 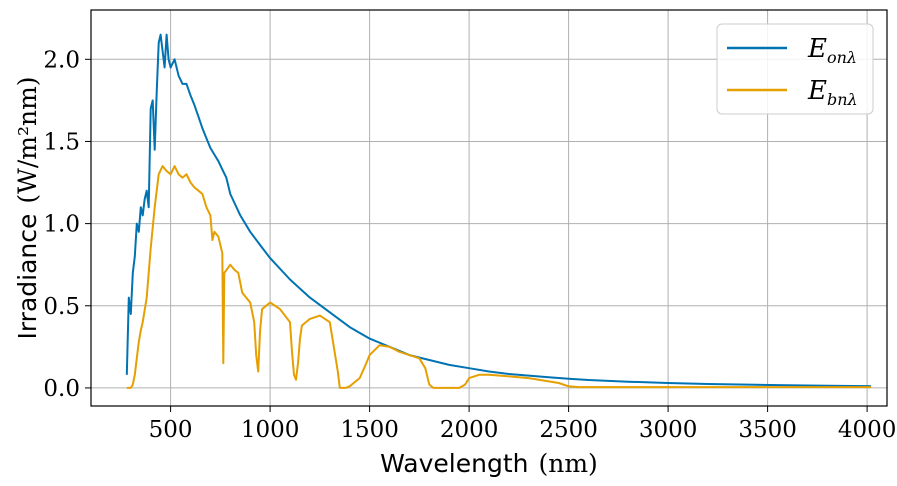 What do you see at coordinates (469, 430) in the screenshot?
I see `x-tick-label: 2000` at bounding box center [469, 430].